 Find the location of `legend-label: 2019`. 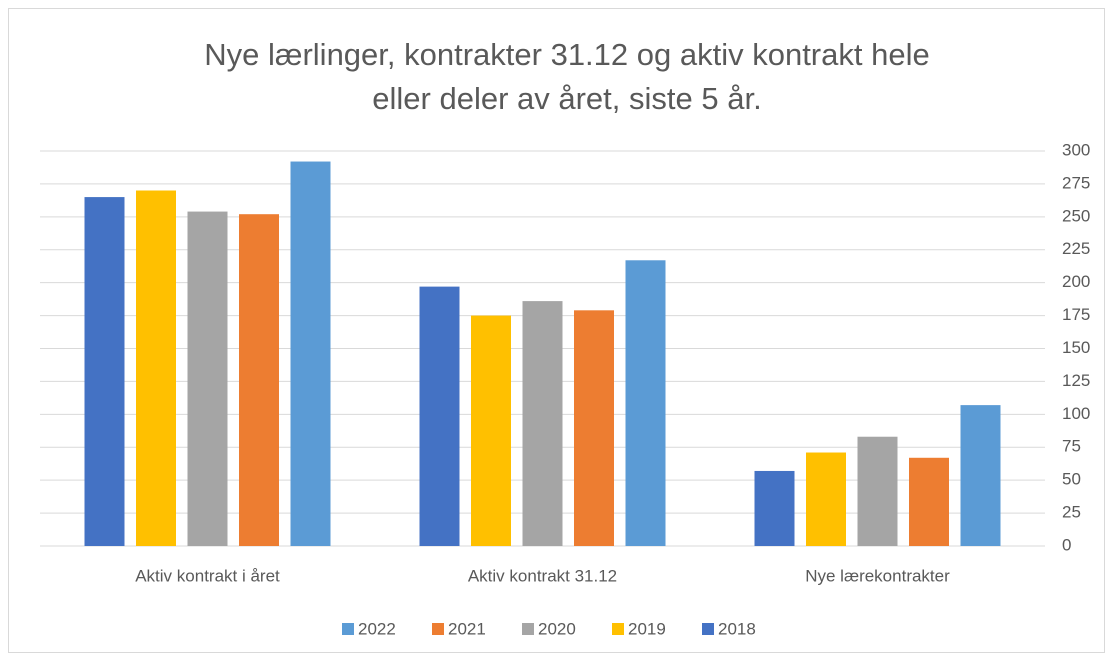

legend-label: 2019 is located at coordinates (647, 628).